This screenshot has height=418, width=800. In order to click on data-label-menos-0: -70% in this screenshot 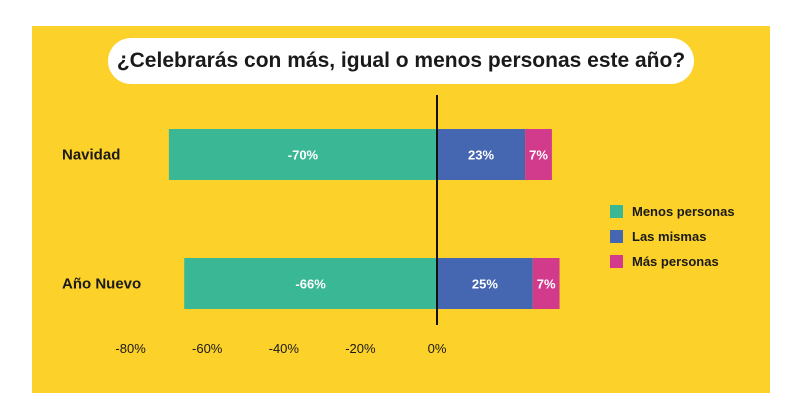, I will do `click(303, 155)`.